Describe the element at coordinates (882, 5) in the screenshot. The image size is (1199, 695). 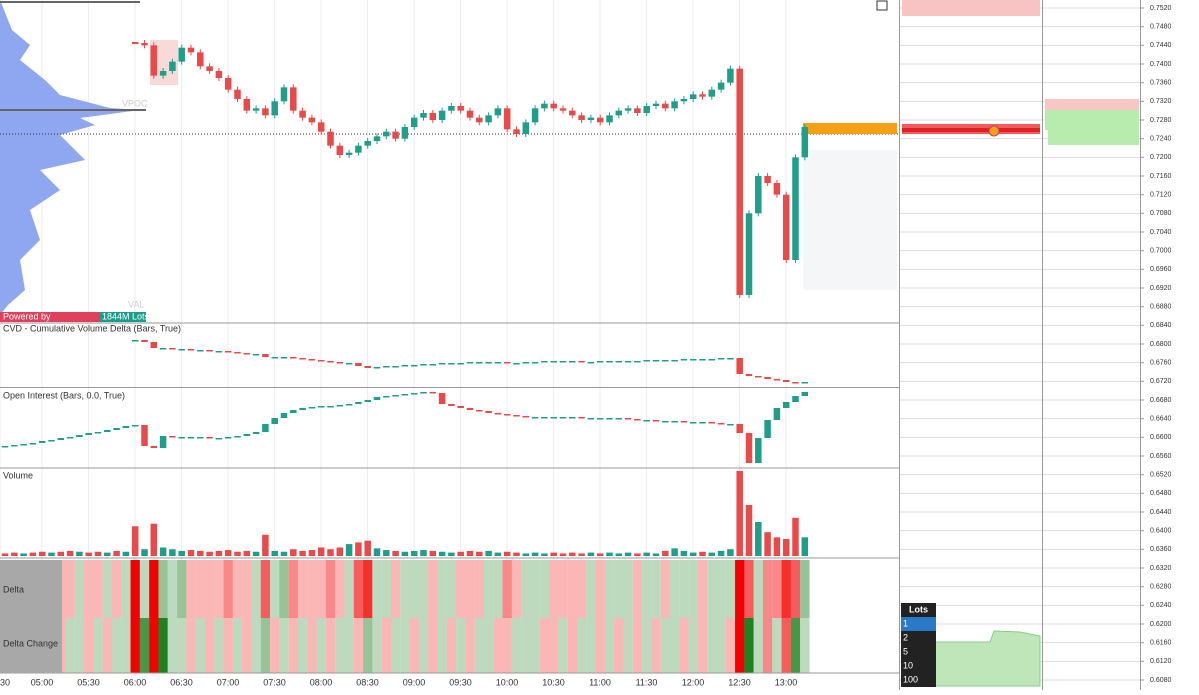
I see `toggle-button` at that location.